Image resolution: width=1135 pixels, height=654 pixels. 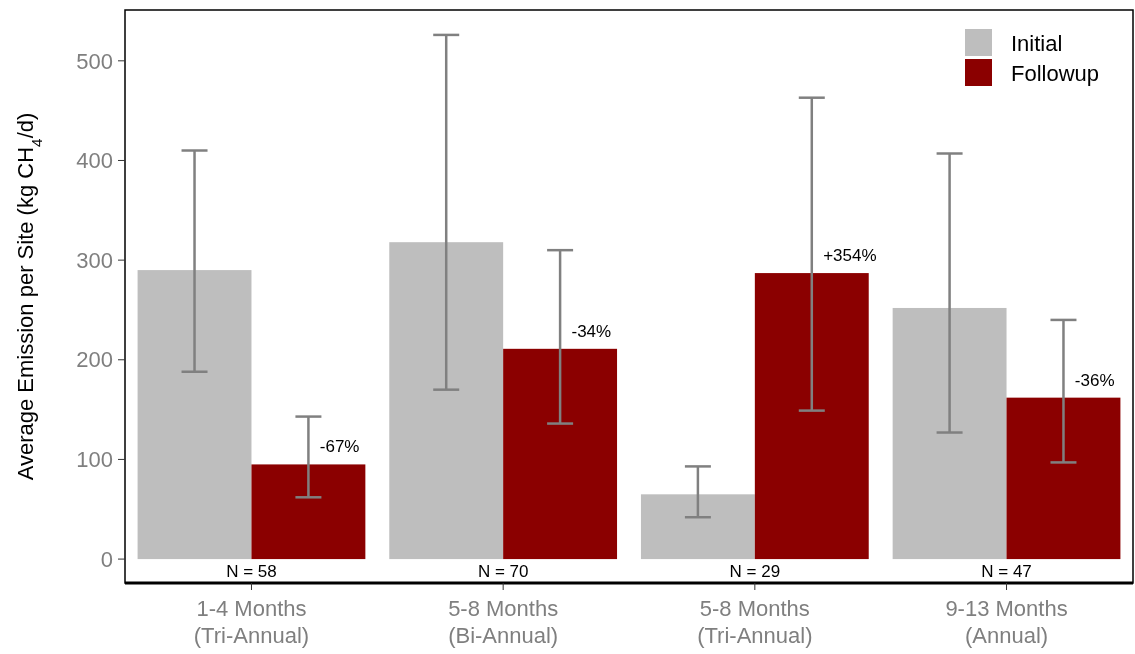 I want to click on annotation: -67%, so click(x=339, y=447).